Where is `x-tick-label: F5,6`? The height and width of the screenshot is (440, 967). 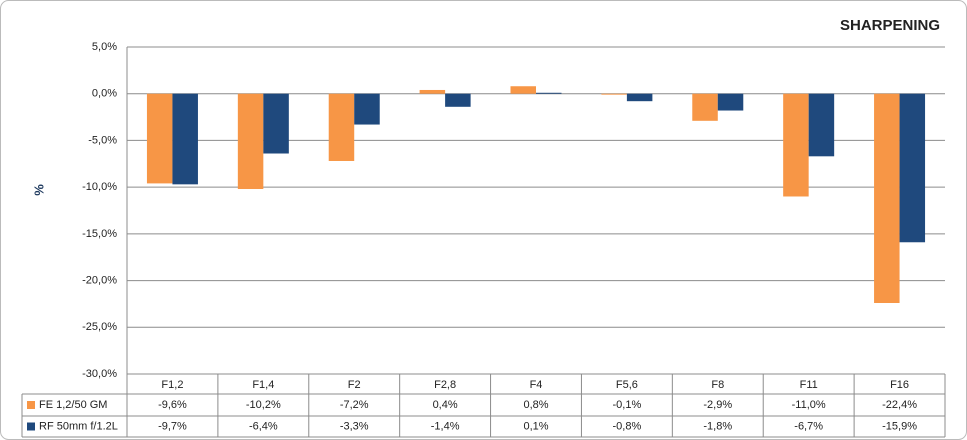
x-tick-label: F5,6 is located at coordinates (627, 385).